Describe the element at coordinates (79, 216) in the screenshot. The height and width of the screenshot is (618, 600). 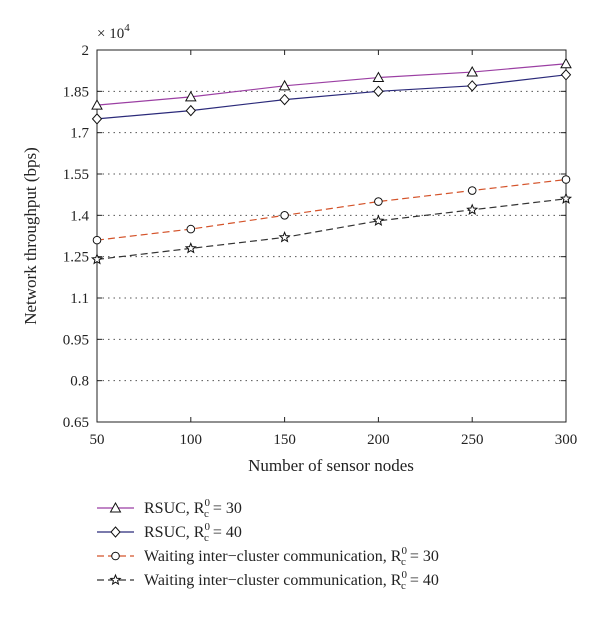
I see `y-tick-label: 1.4` at that location.